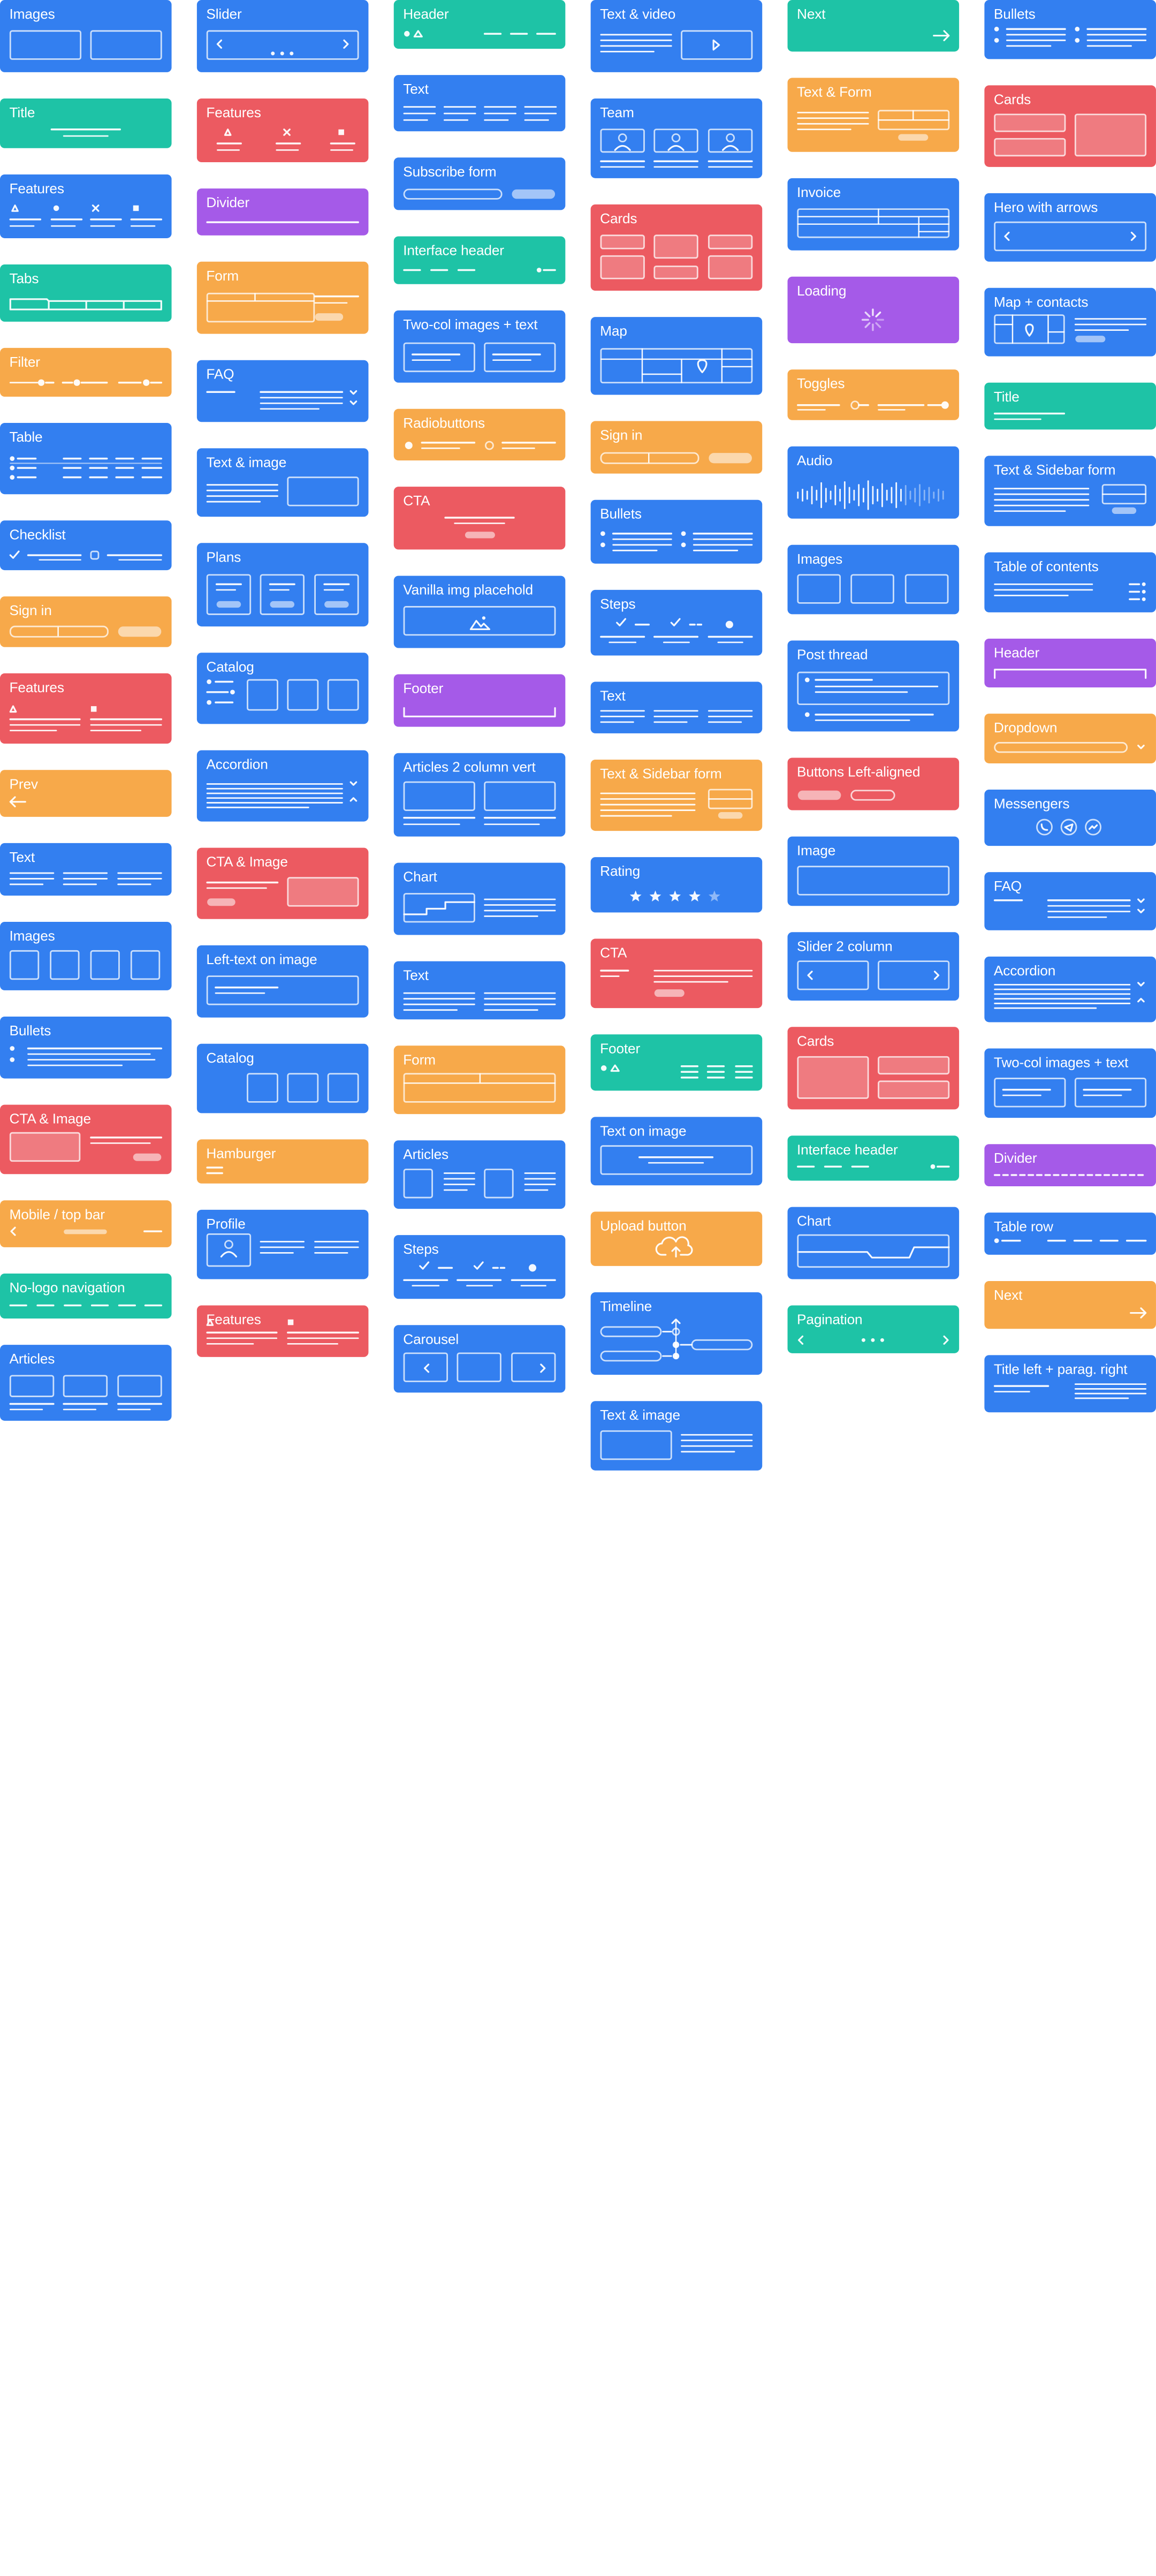 This screenshot has height=2576, width=1156. I want to click on component-card-rating: Rating, so click(676, 885).